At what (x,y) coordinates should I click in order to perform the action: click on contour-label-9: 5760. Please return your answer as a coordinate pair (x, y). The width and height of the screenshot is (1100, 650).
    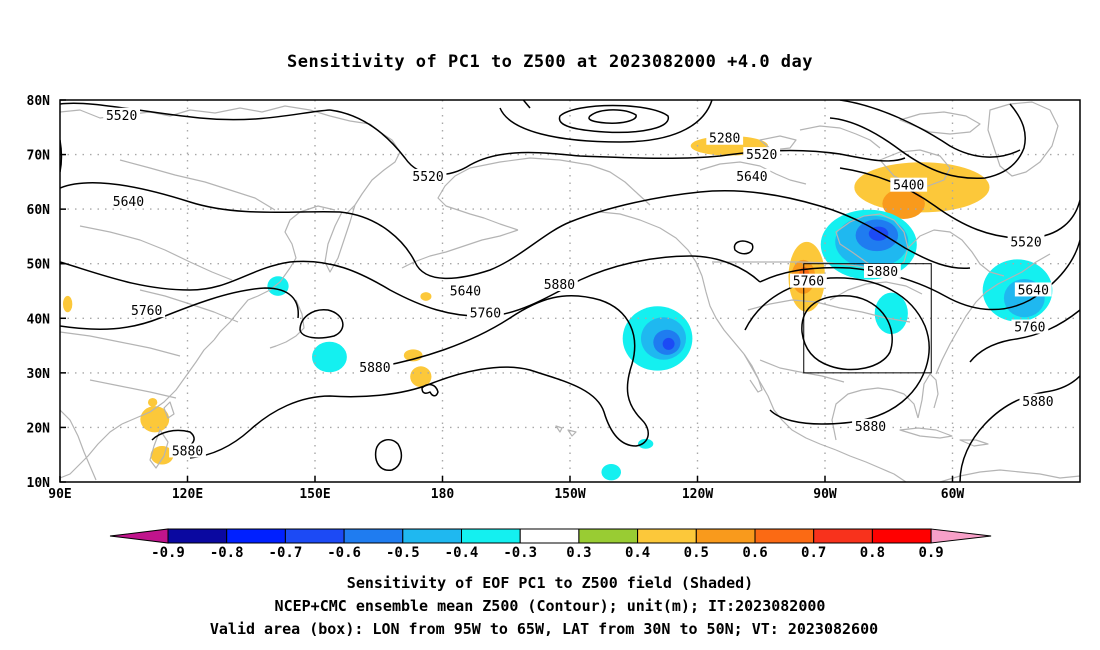
    Looking at the image, I should click on (485, 313).